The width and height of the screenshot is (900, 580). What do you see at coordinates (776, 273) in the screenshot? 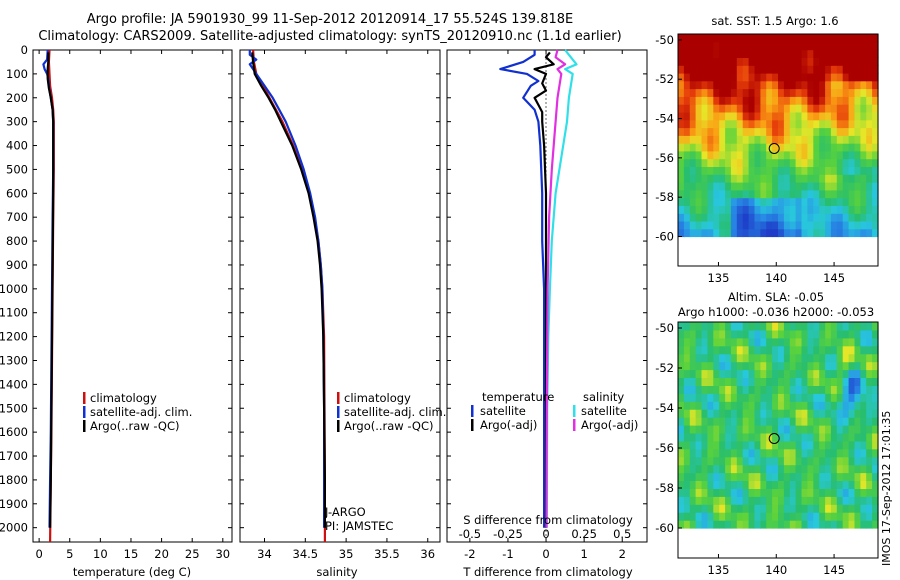
I see `sst-map-x-axis: 135 140 145` at bounding box center [776, 273].